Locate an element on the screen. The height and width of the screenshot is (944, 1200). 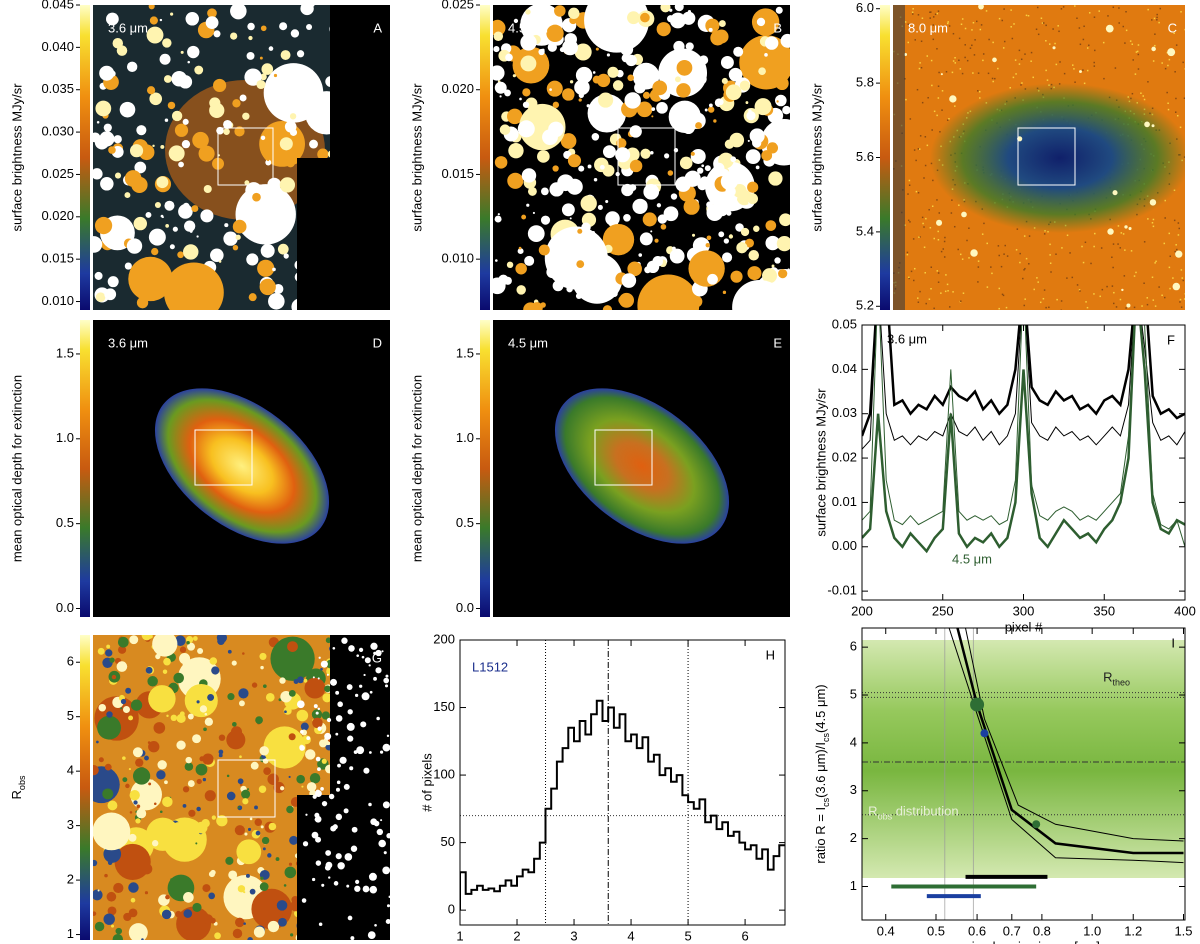
axis-label: # of pixels is located at coordinates (426, 782).